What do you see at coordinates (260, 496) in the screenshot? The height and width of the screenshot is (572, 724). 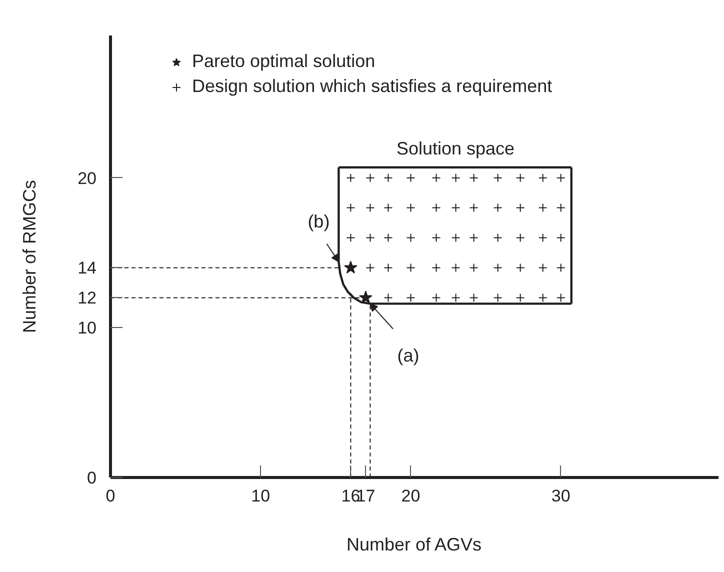 I see `x-tick-label: 10` at bounding box center [260, 496].